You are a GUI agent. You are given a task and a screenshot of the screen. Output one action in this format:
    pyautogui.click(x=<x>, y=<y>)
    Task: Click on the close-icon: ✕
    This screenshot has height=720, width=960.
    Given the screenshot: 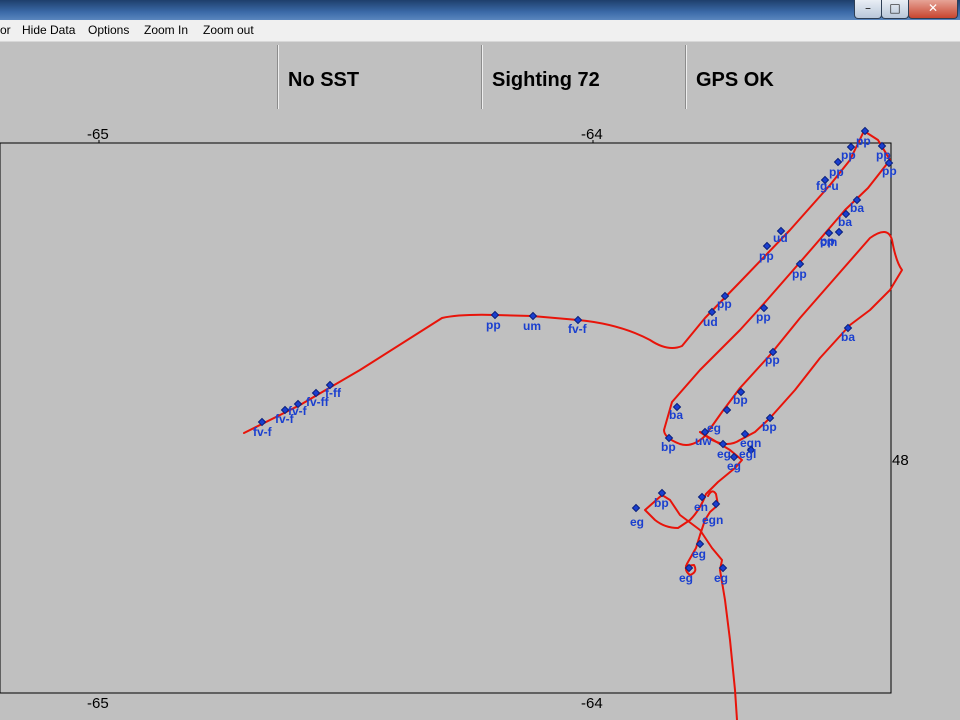 What is the action you would take?
    pyautogui.click(x=933, y=8)
    